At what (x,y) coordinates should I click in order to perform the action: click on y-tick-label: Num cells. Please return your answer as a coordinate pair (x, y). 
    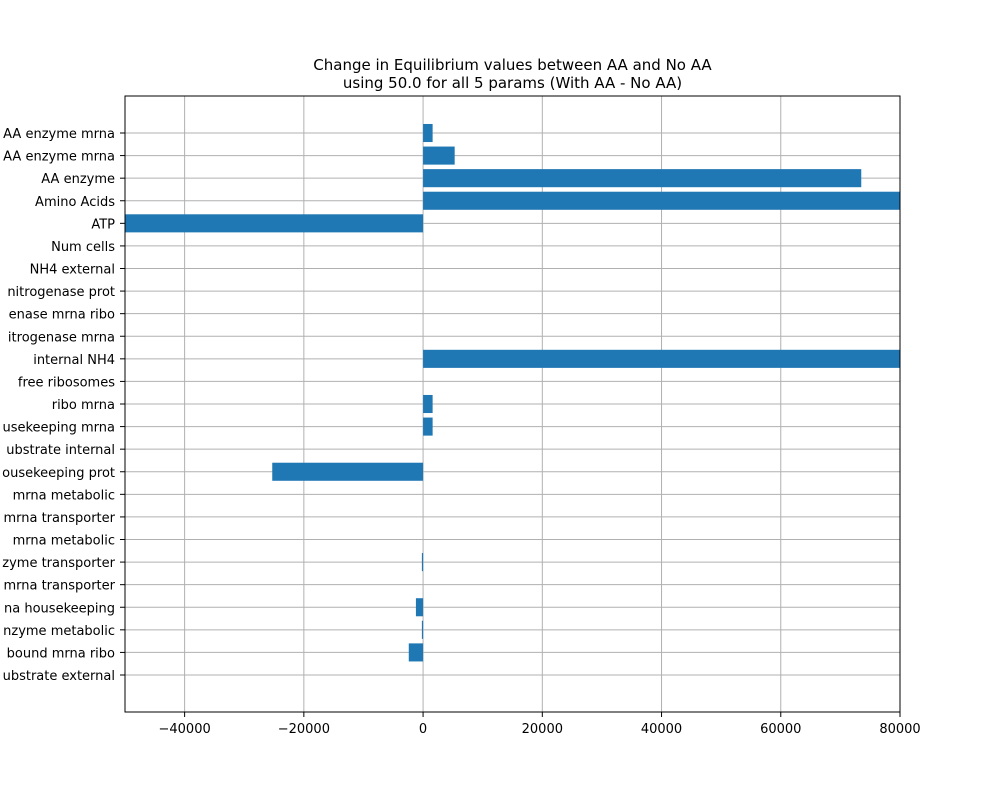
    Looking at the image, I should click on (83, 247).